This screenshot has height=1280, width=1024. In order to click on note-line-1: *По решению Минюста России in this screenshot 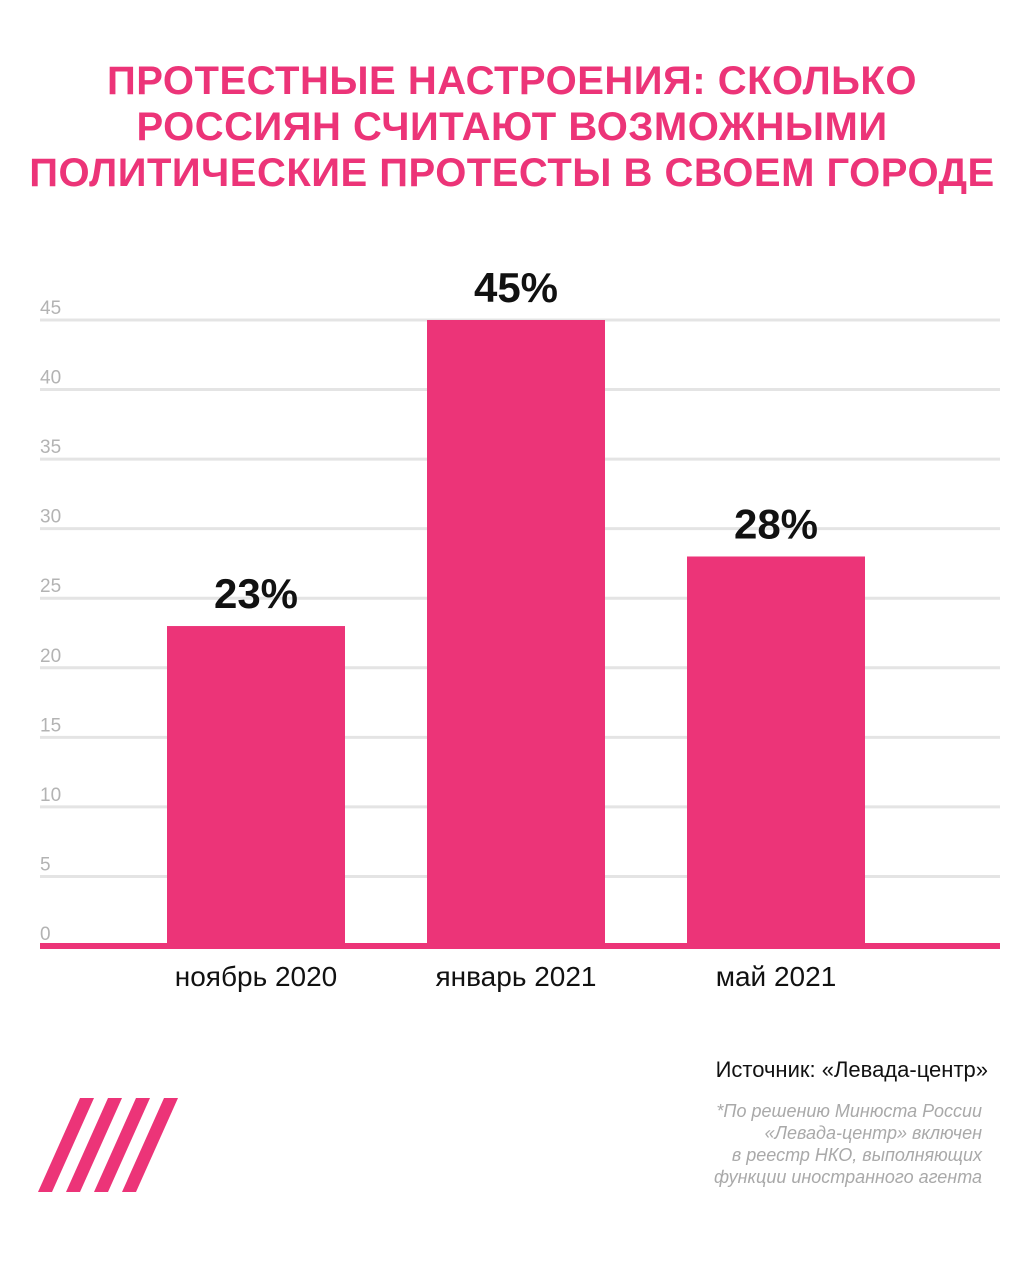, I will do `click(849, 1111)`.